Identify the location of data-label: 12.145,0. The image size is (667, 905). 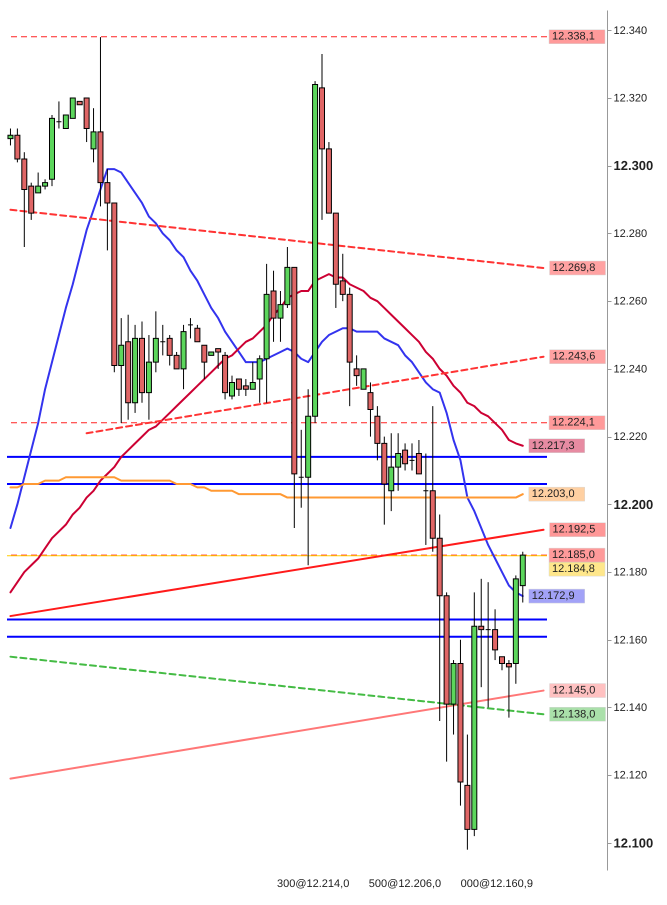
(574, 690).